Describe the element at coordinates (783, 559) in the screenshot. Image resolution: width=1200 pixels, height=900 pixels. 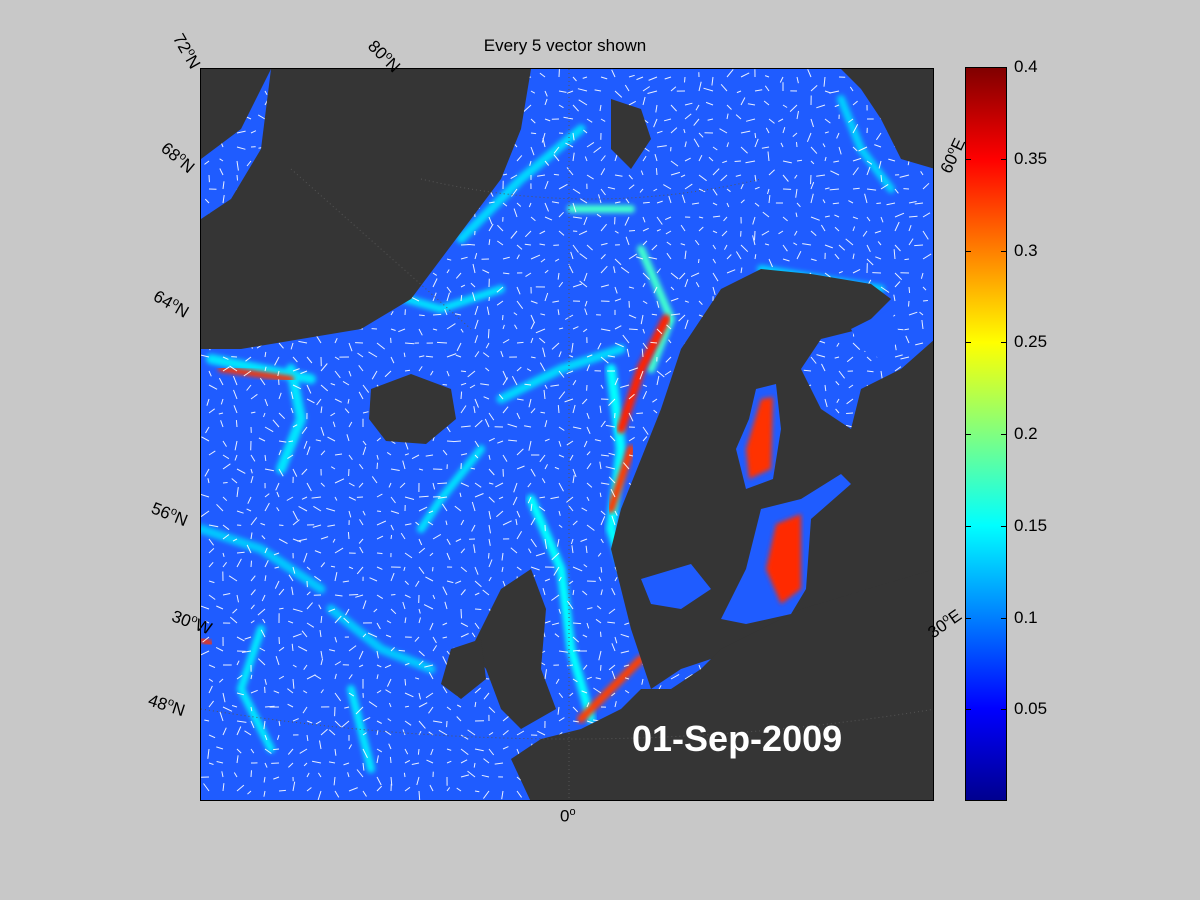
I see `sea-baltic-hot` at that location.